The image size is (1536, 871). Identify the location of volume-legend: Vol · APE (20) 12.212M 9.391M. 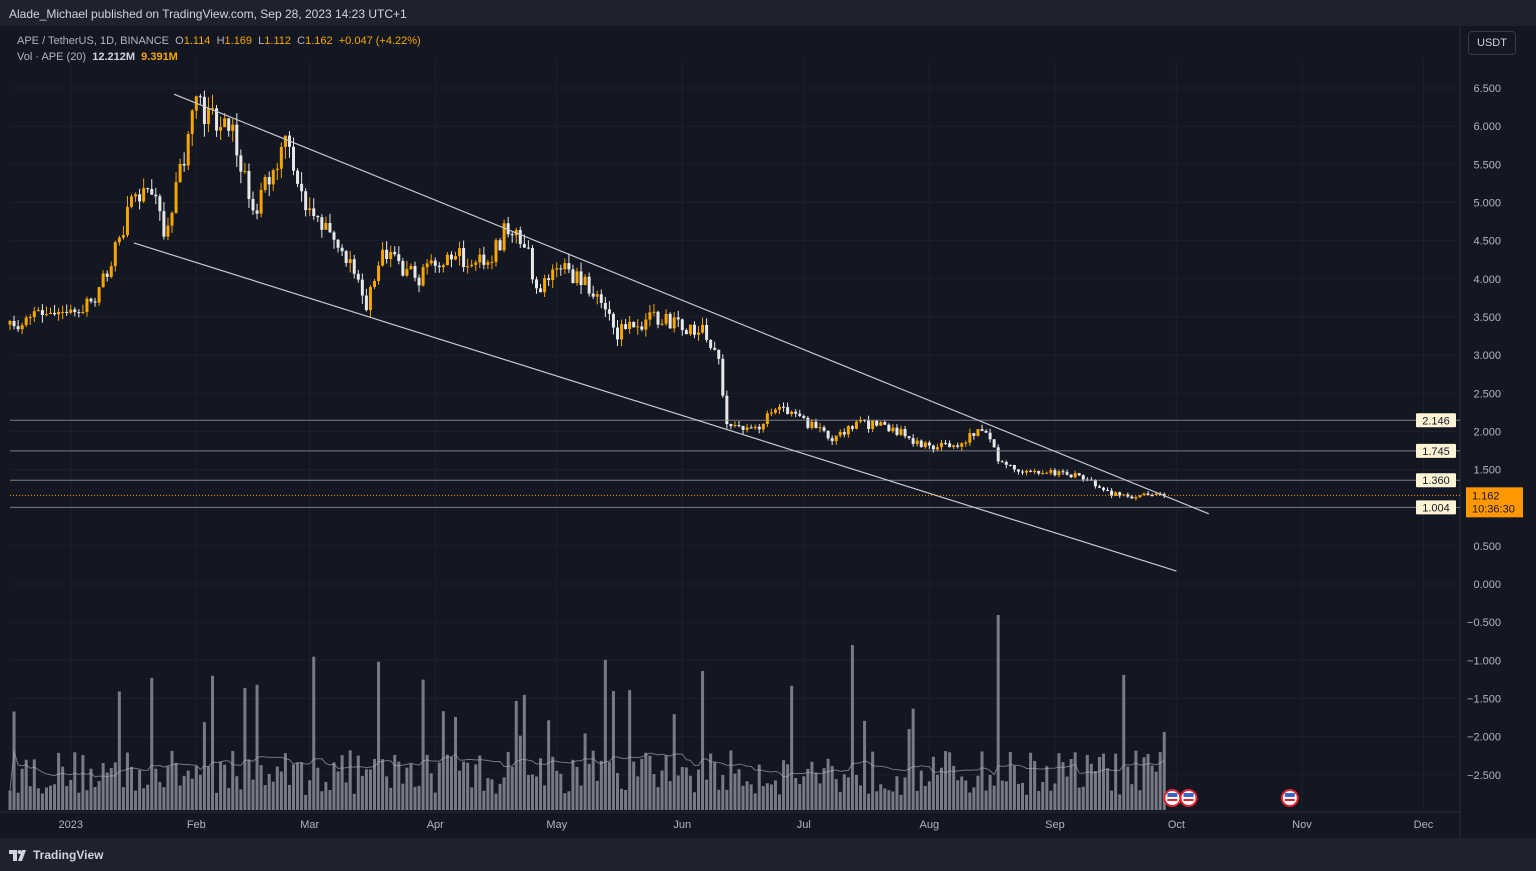
(219, 57).